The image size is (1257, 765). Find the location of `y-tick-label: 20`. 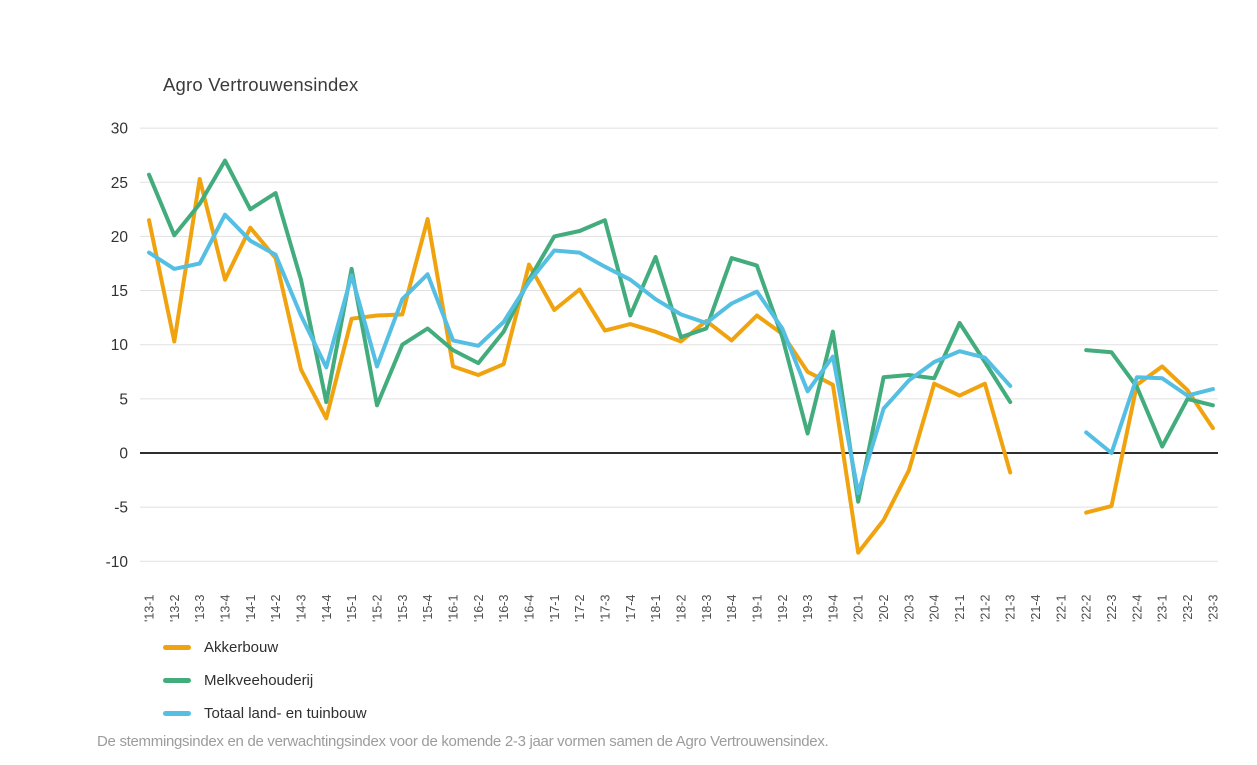

y-tick-label: 20 is located at coordinates (120, 237).